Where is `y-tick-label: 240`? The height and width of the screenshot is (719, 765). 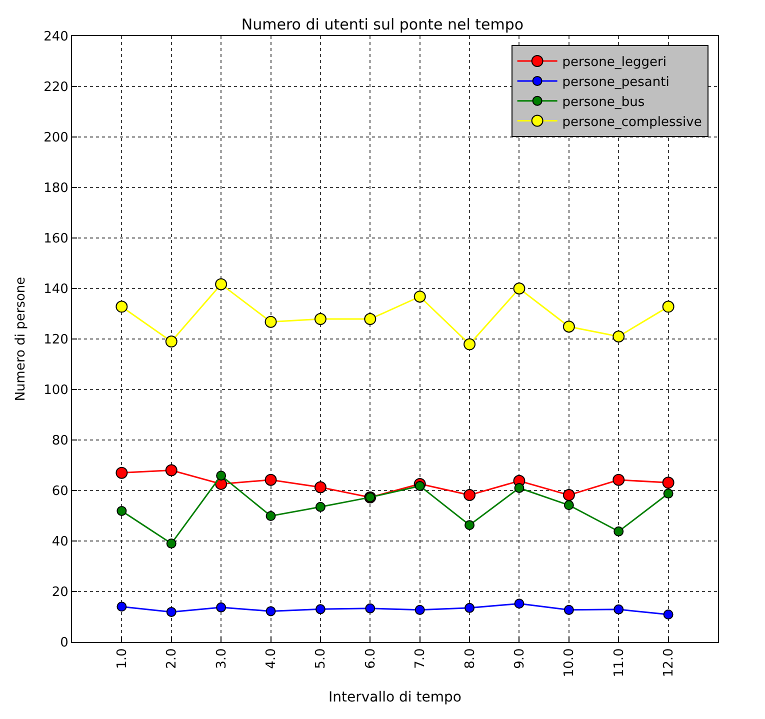 y-tick-label: 240 is located at coordinates (56, 37).